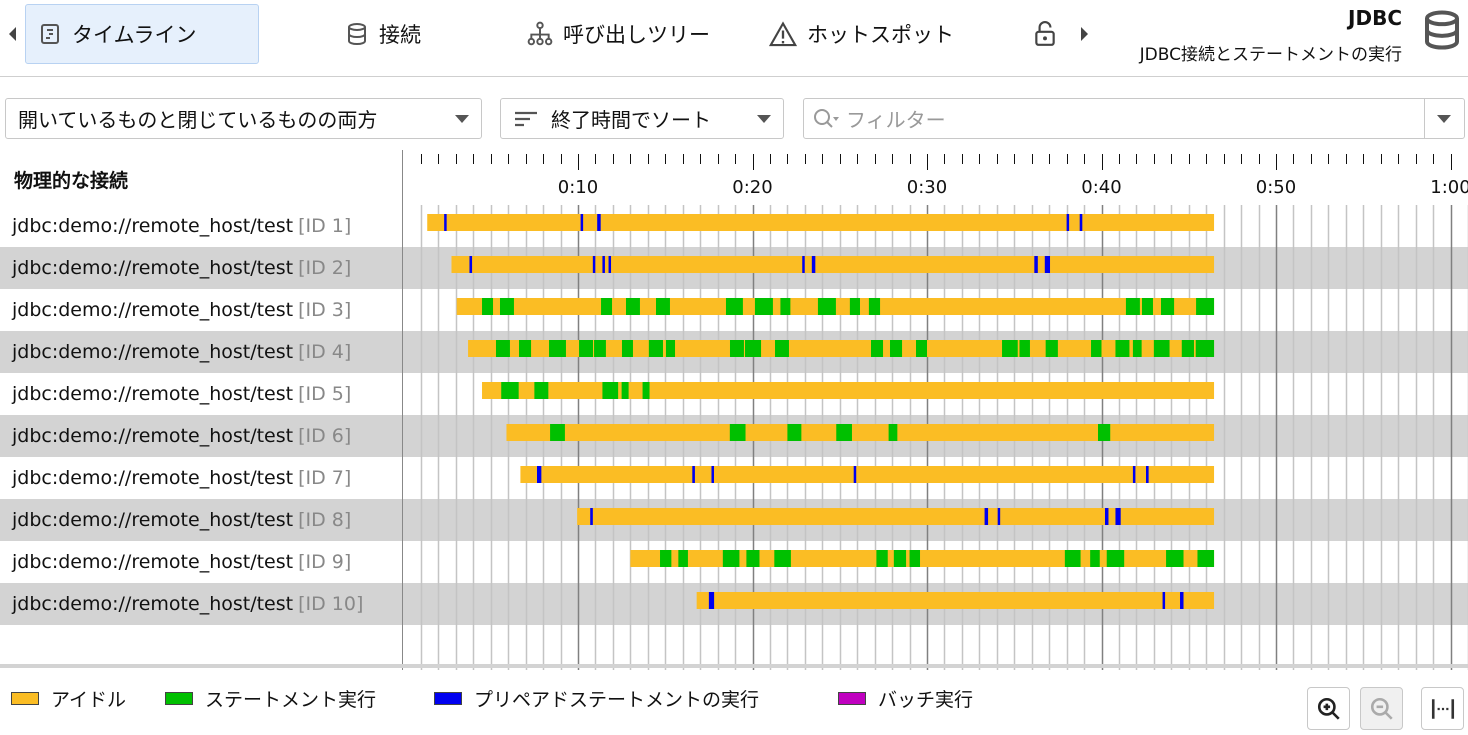  What do you see at coordinates (383, 34) in the screenshot?
I see `tab-connections: 接続` at bounding box center [383, 34].